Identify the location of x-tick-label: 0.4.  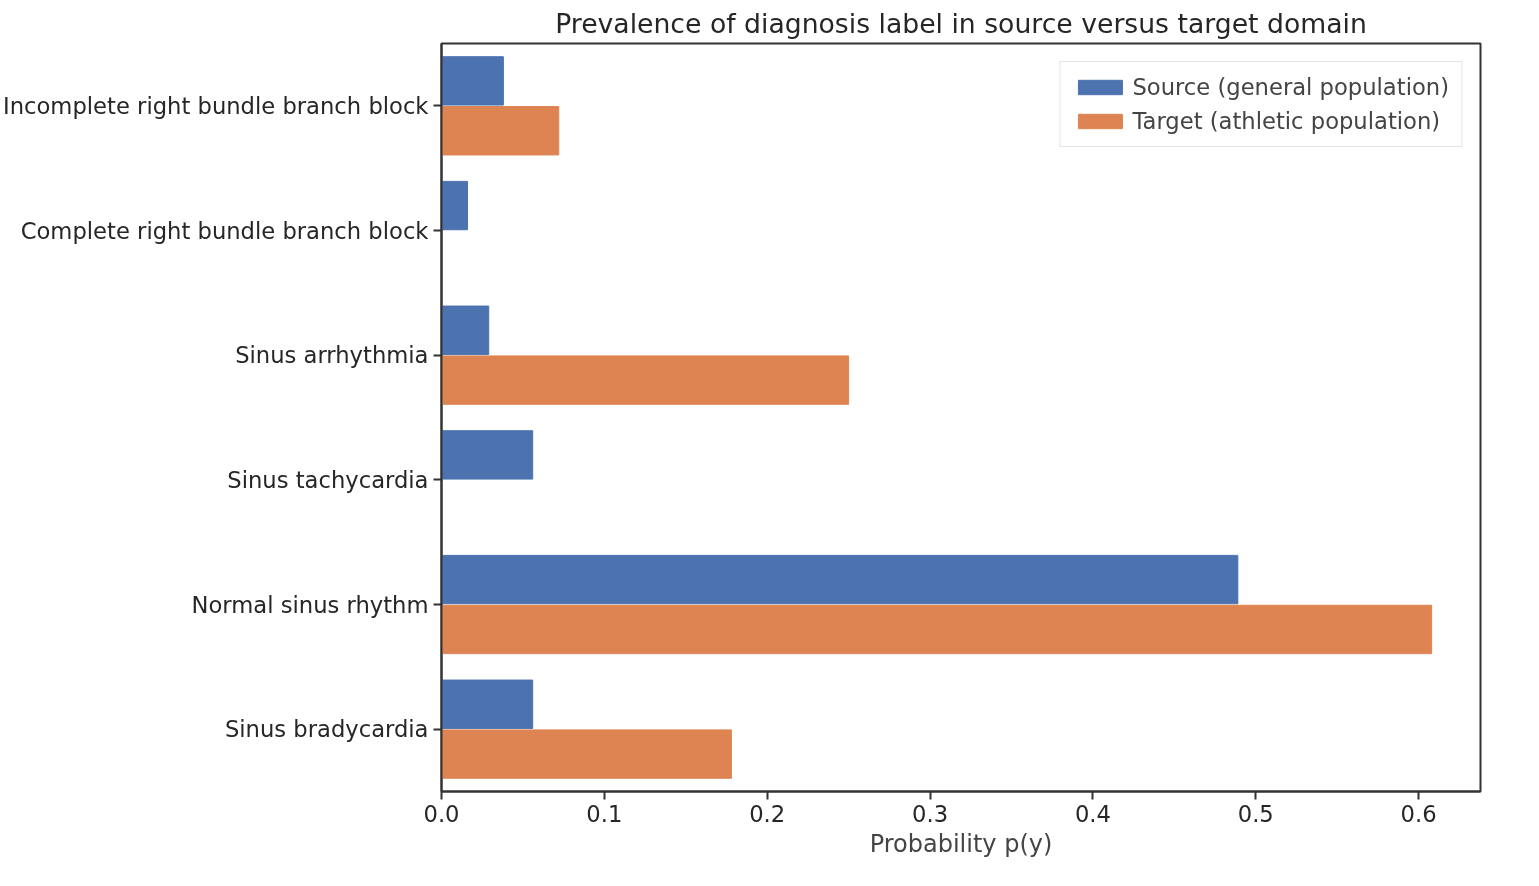
(1092, 813).